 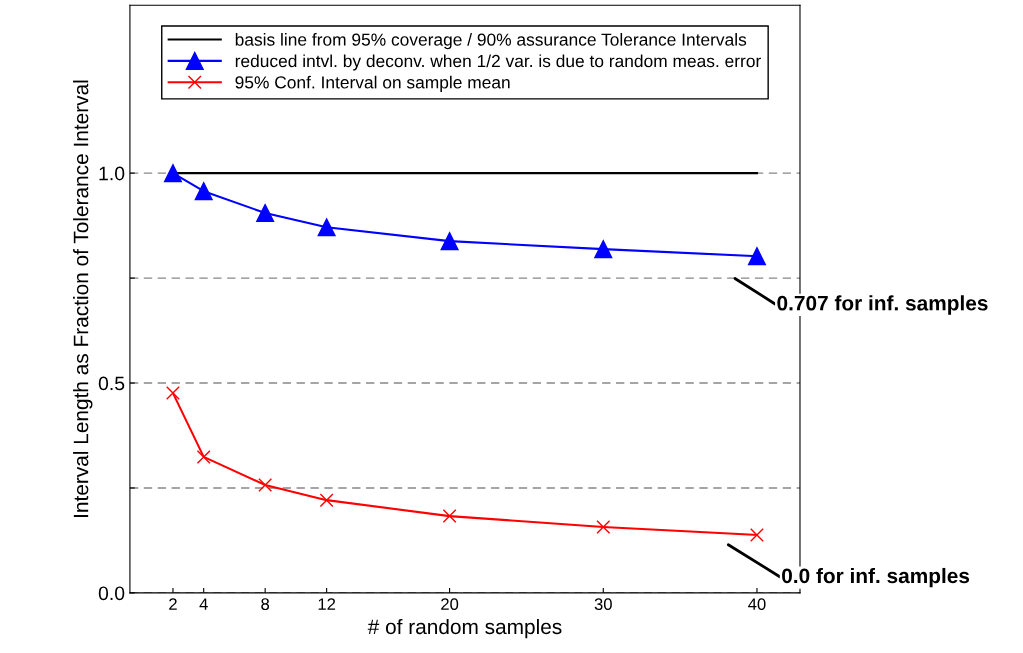 I want to click on y-axis-title: Interval Length as Fraction of Tolerance Interval, so click(x=83, y=298).